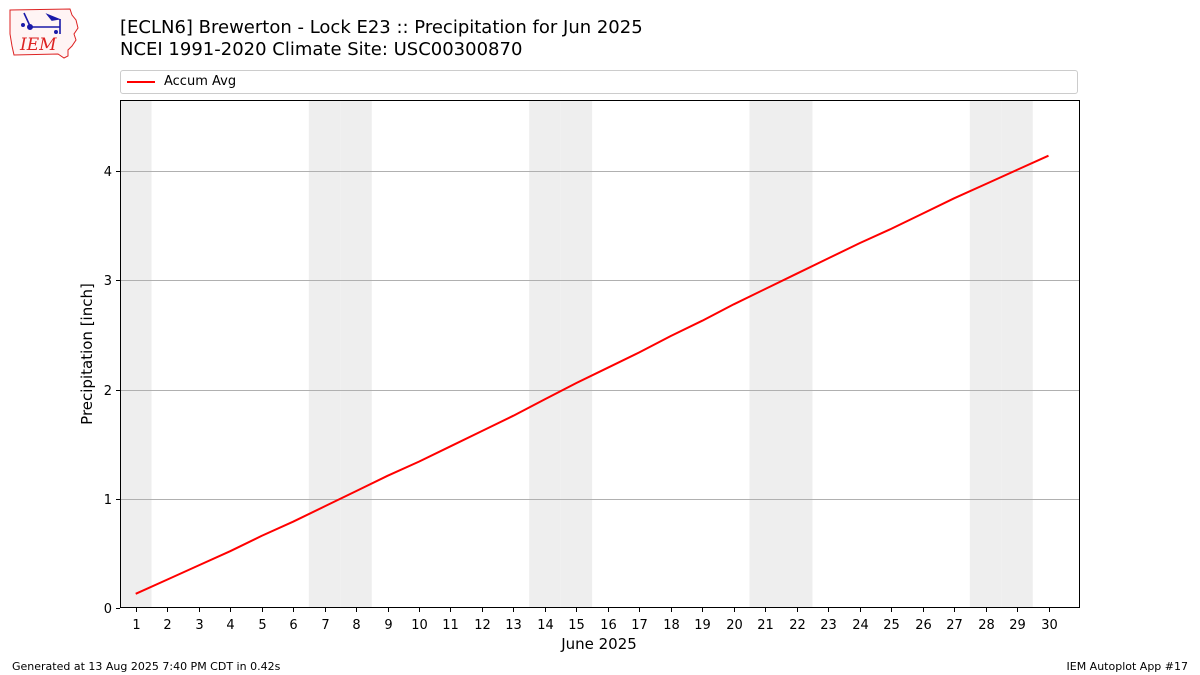  I want to click on x-tick-label: 18, so click(671, 625).